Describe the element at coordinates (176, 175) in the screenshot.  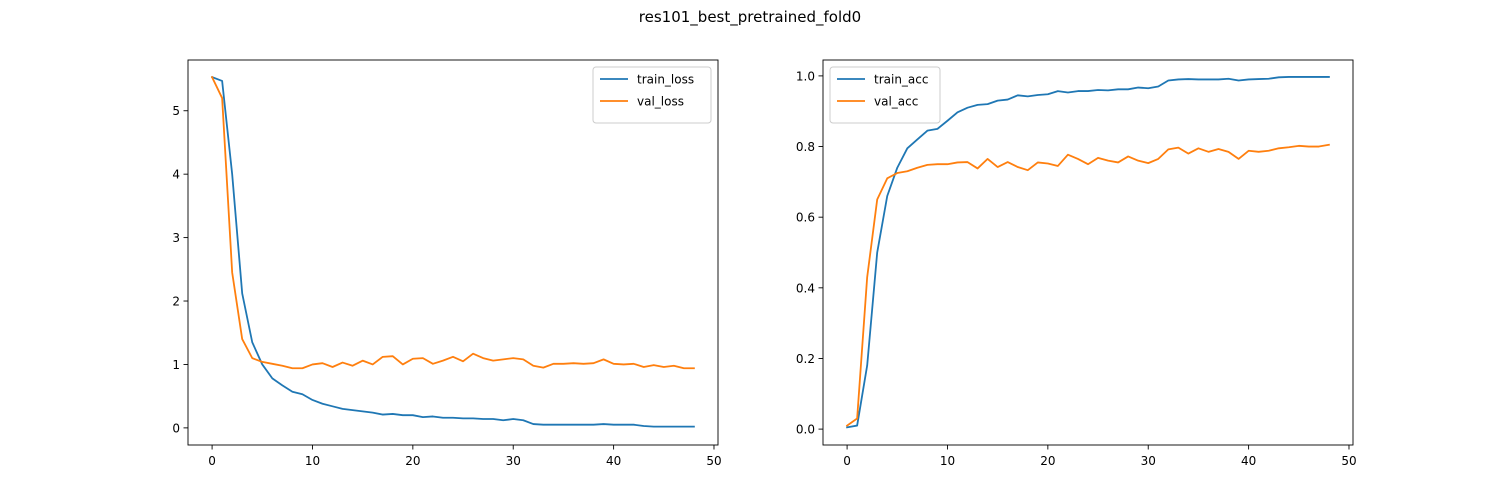
I see `y-tick-label: 4` at that location.